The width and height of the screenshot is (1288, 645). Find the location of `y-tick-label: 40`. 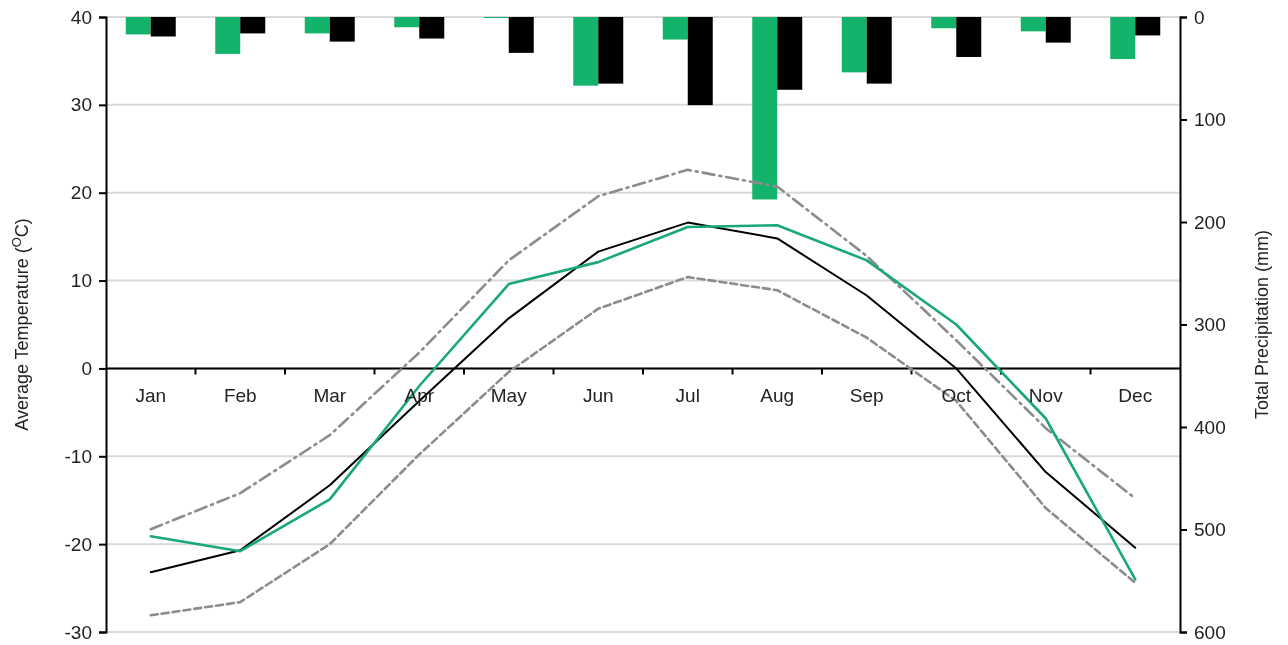

y-tick-label: 40 is located at coordinates (81, 17).